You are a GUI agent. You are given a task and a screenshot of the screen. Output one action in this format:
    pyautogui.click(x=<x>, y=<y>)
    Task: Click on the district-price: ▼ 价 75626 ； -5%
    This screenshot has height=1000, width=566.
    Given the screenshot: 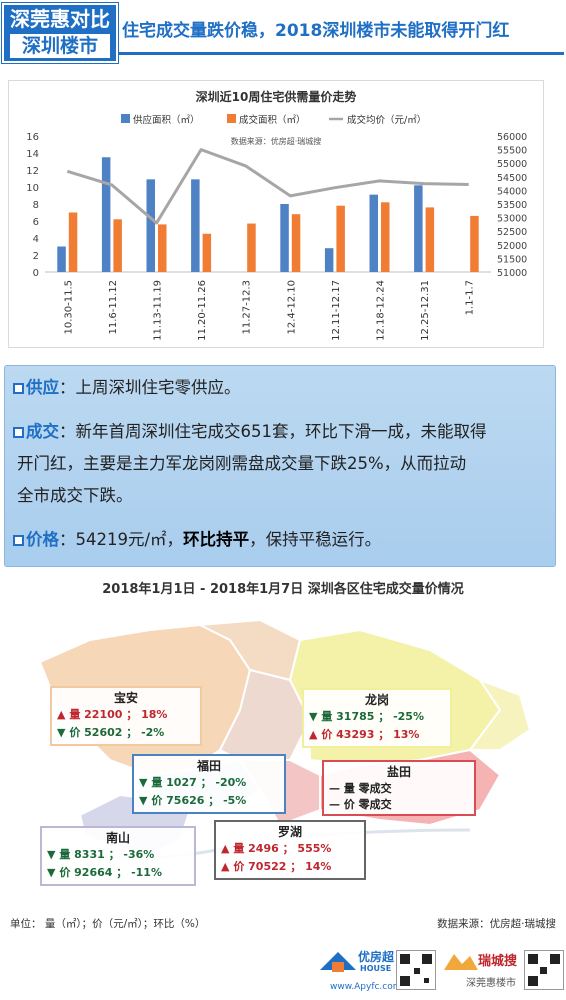 What is the action you would take?
    pyautogui.click(x=193, y=800)
    